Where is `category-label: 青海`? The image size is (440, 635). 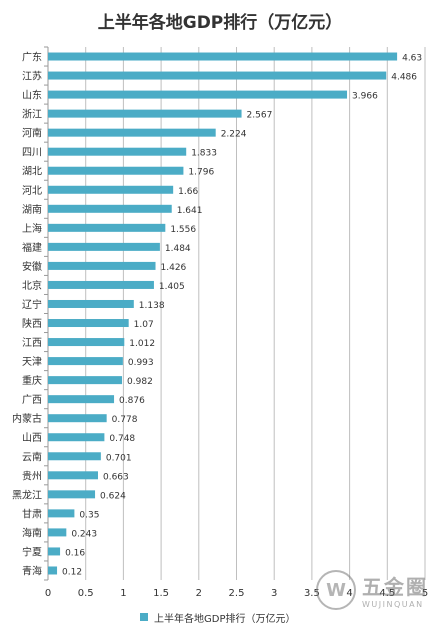
category-label: 青海 is located at coordinates (32, 570).